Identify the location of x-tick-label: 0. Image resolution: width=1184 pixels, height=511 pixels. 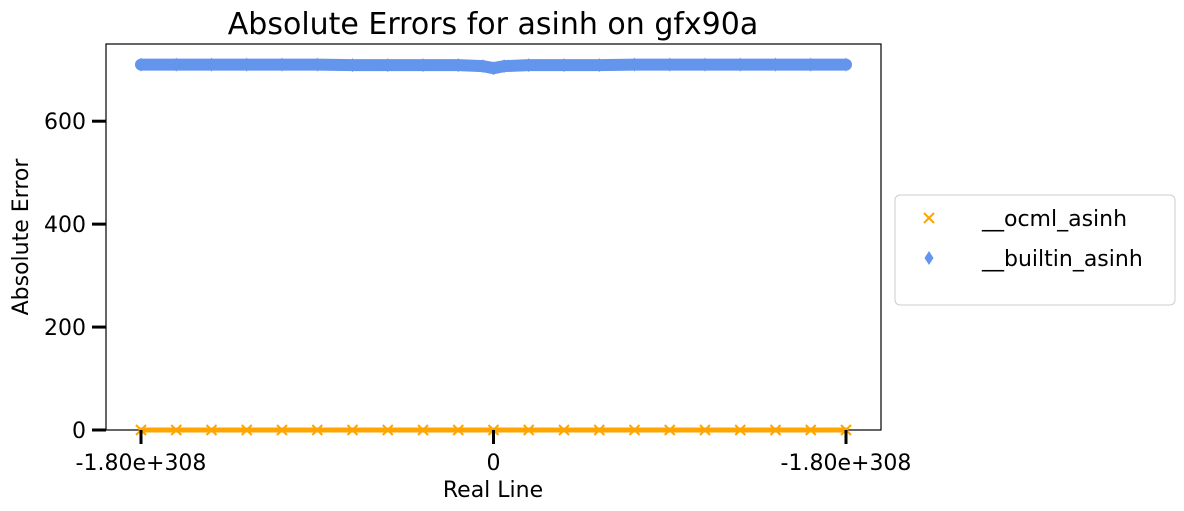
(494, 463).